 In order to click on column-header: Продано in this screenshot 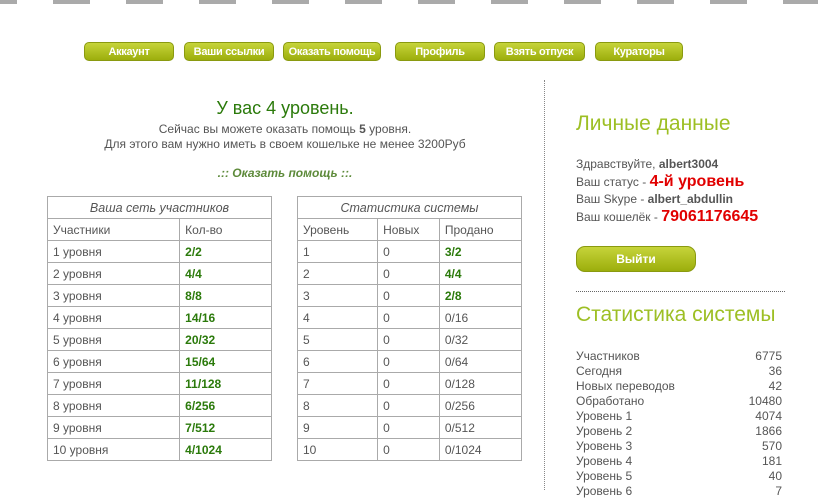, I will do `click(480, 229)`.